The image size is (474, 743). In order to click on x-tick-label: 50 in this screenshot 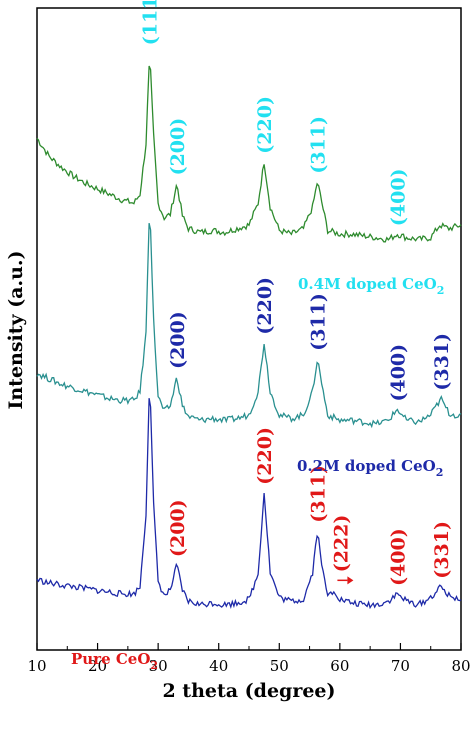, I will do `click(279, 666)`.